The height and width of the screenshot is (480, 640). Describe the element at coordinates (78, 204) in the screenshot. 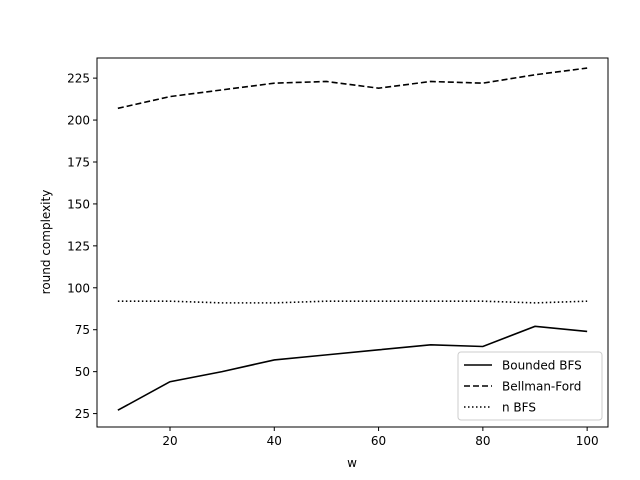

I see `y-tick-label-5: 150` at that location.